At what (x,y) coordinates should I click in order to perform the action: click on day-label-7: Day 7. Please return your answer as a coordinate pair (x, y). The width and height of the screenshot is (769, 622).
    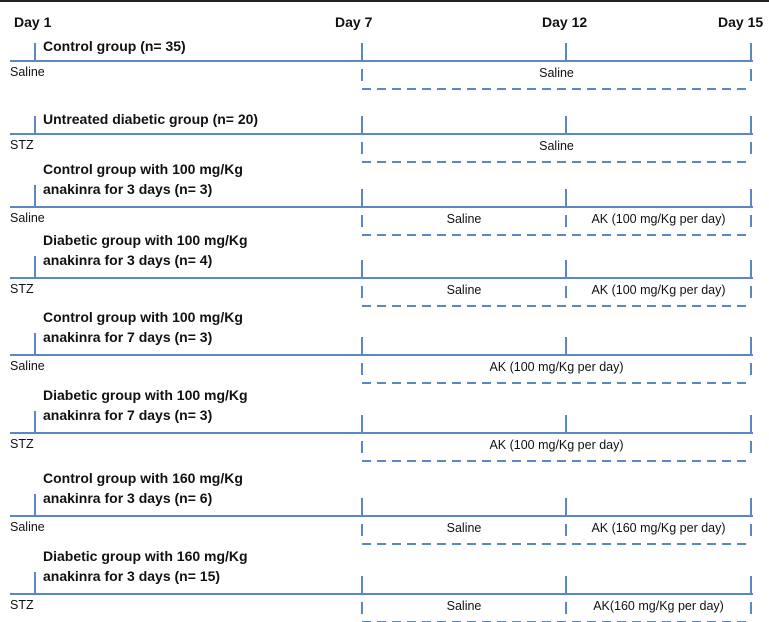
    Looking at the image, I should click on (354, 22).